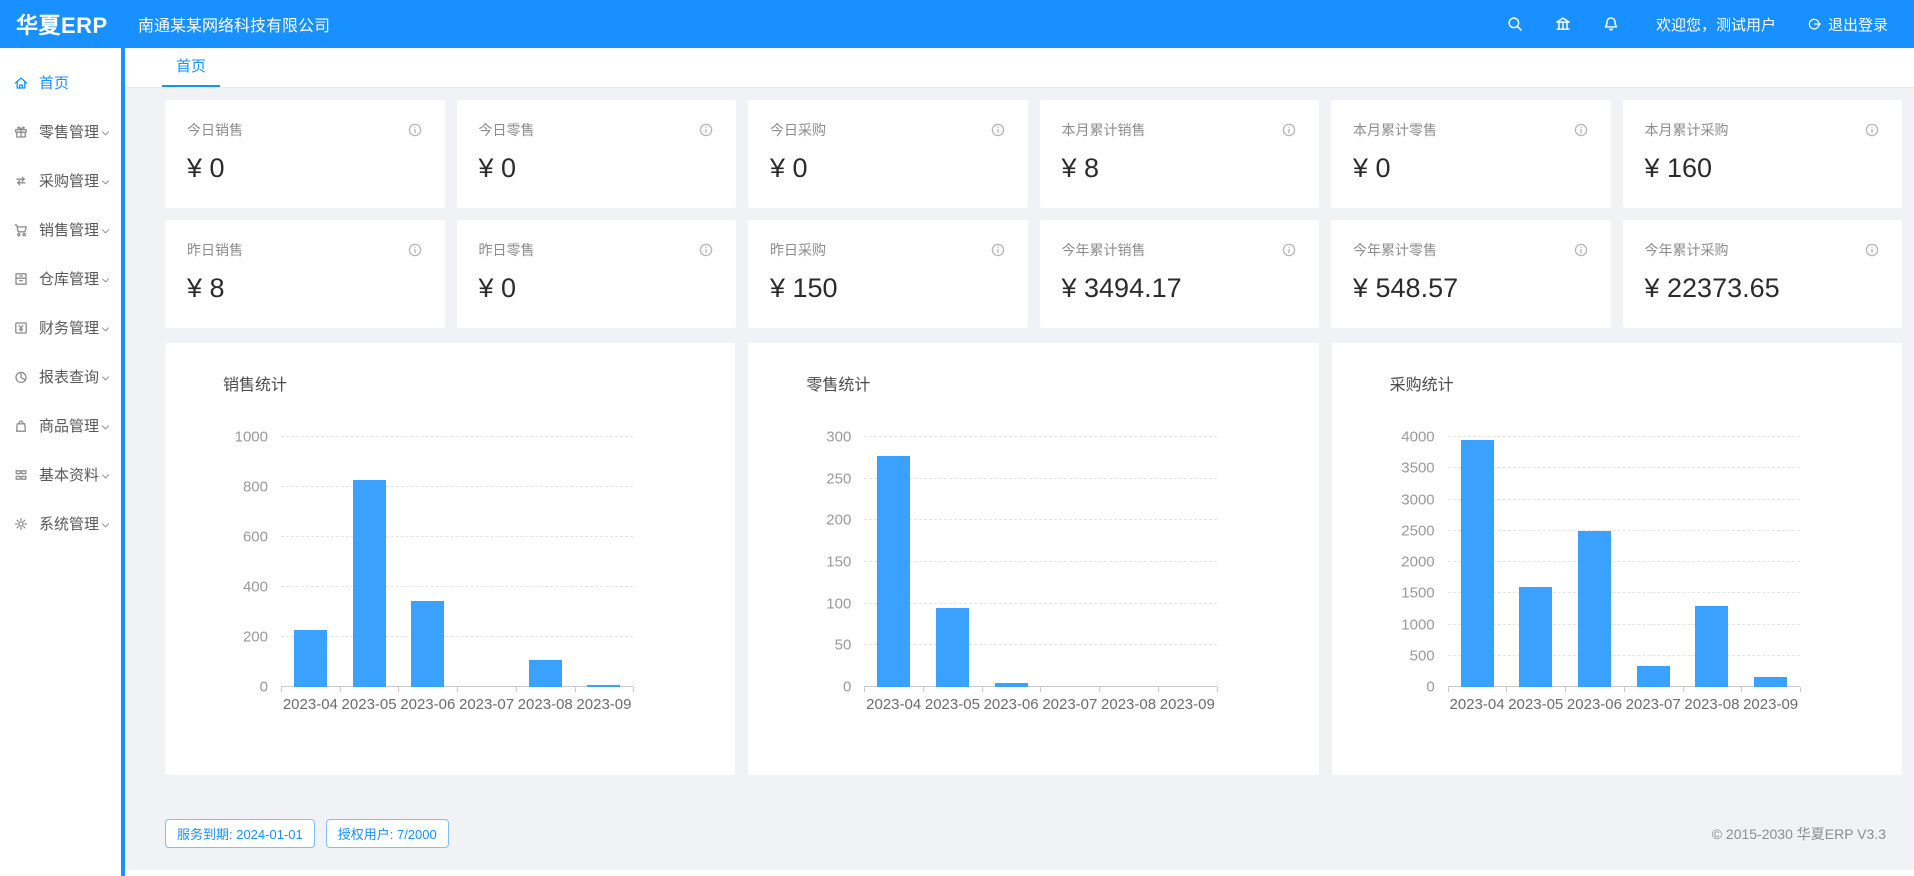 This screenshot has width=1914, height=876. I want to click on stat-card: 本月累计采购 ¥ 160, so click(1762, 154).